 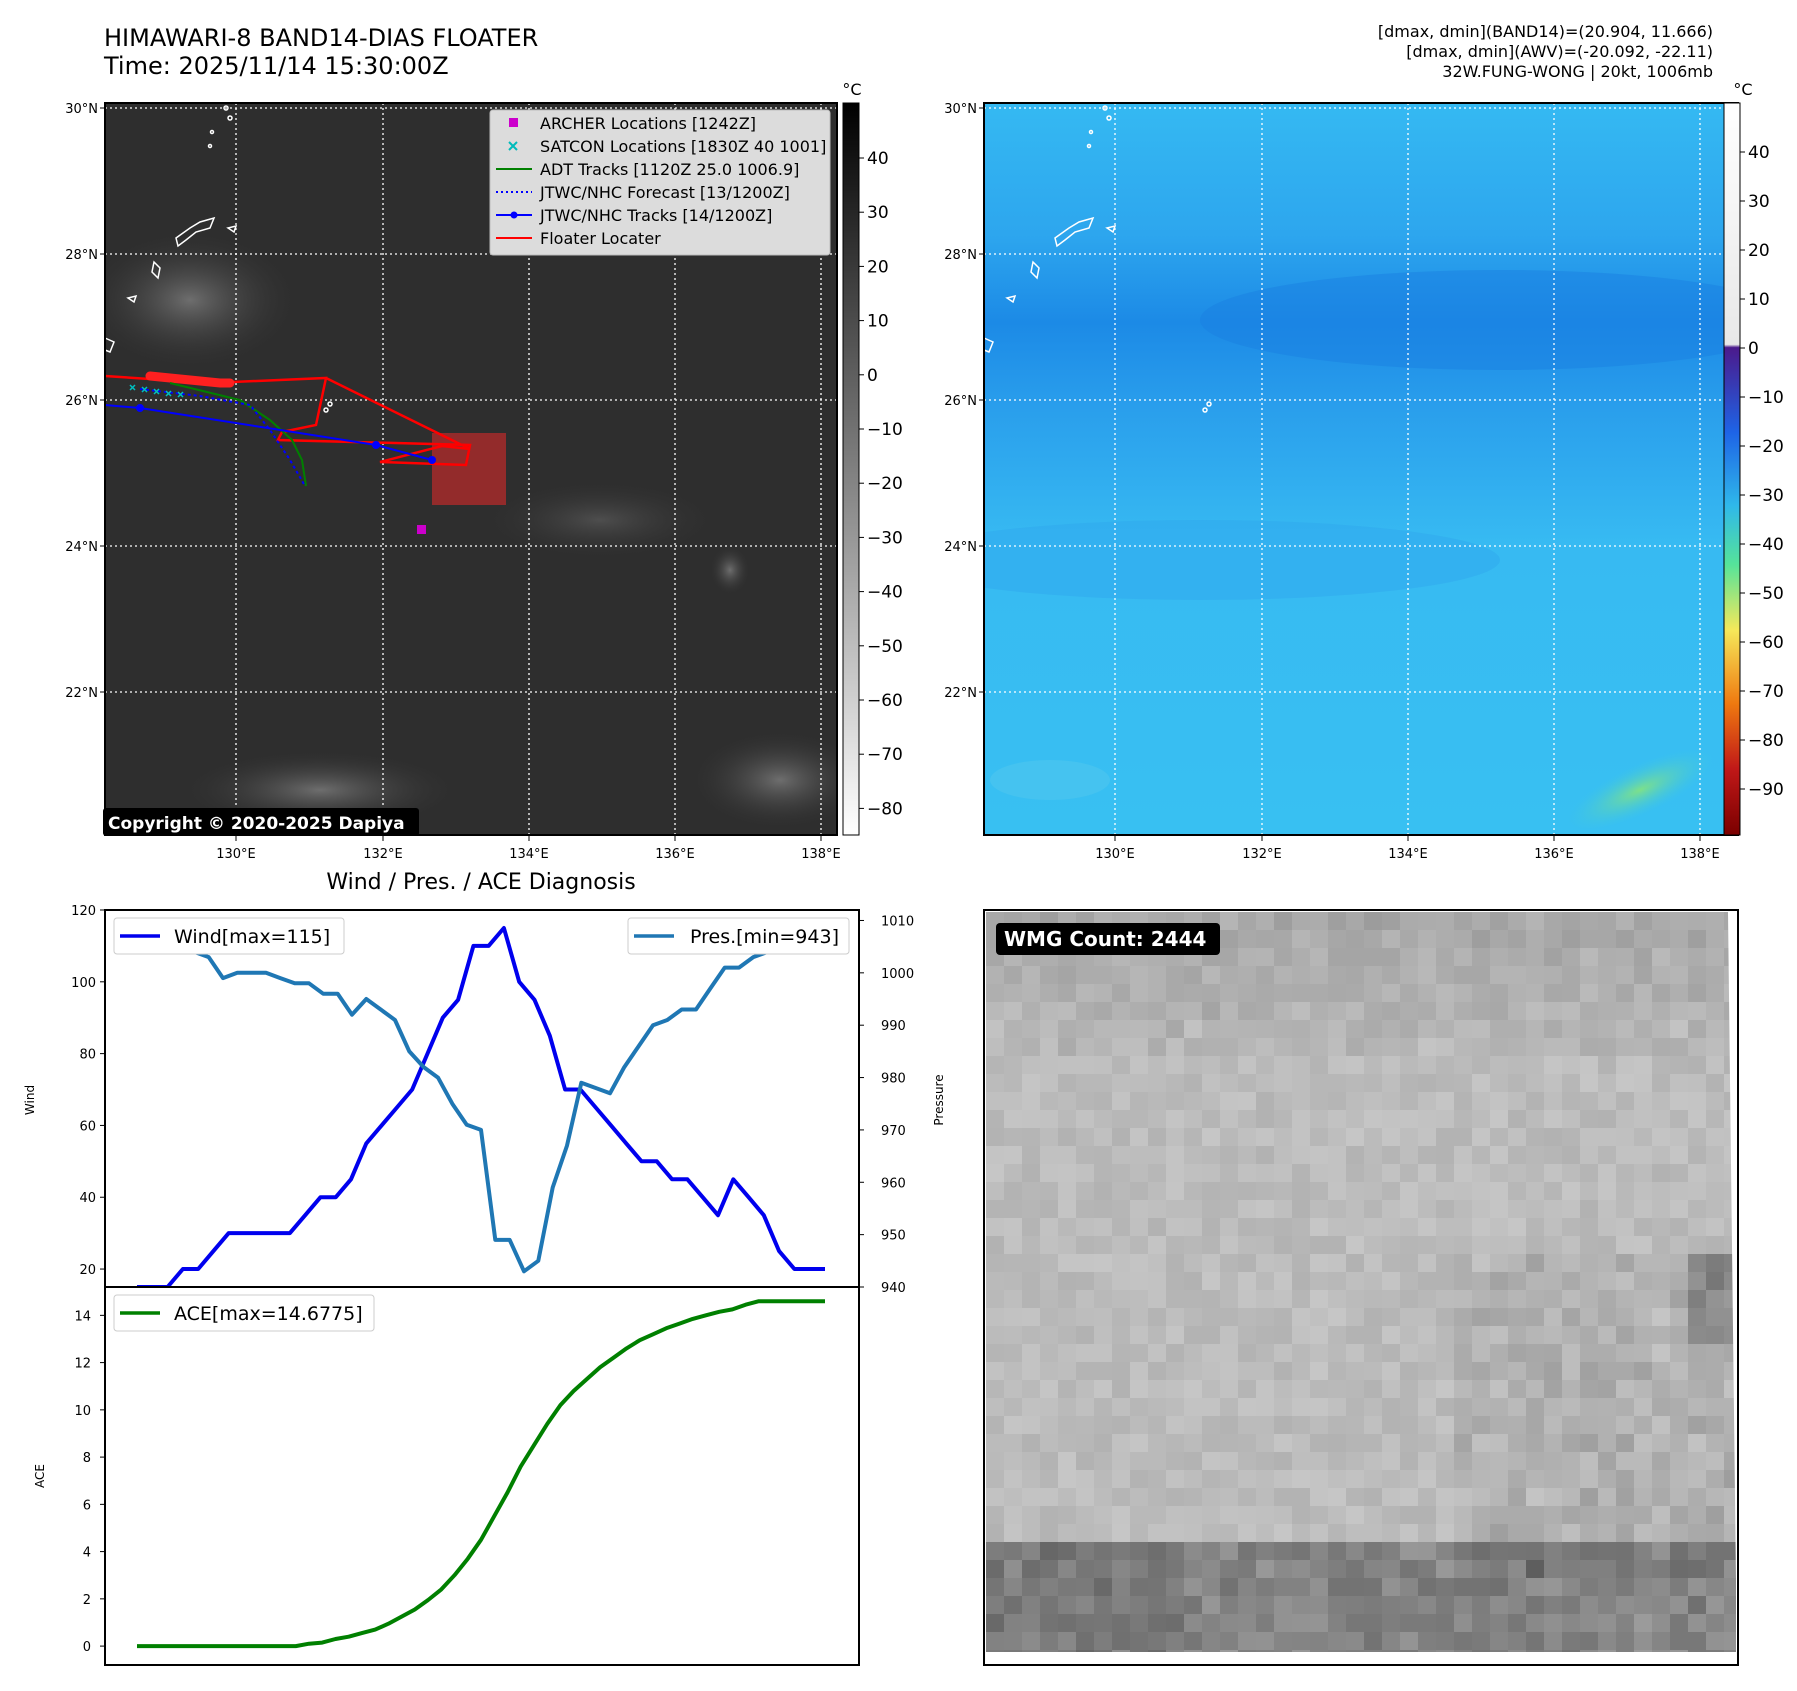 What do you see at coordinates (1262, 854) in the screenshot?
I see `lon-tick-label: 132°E` at bounding box center [1262, 854].